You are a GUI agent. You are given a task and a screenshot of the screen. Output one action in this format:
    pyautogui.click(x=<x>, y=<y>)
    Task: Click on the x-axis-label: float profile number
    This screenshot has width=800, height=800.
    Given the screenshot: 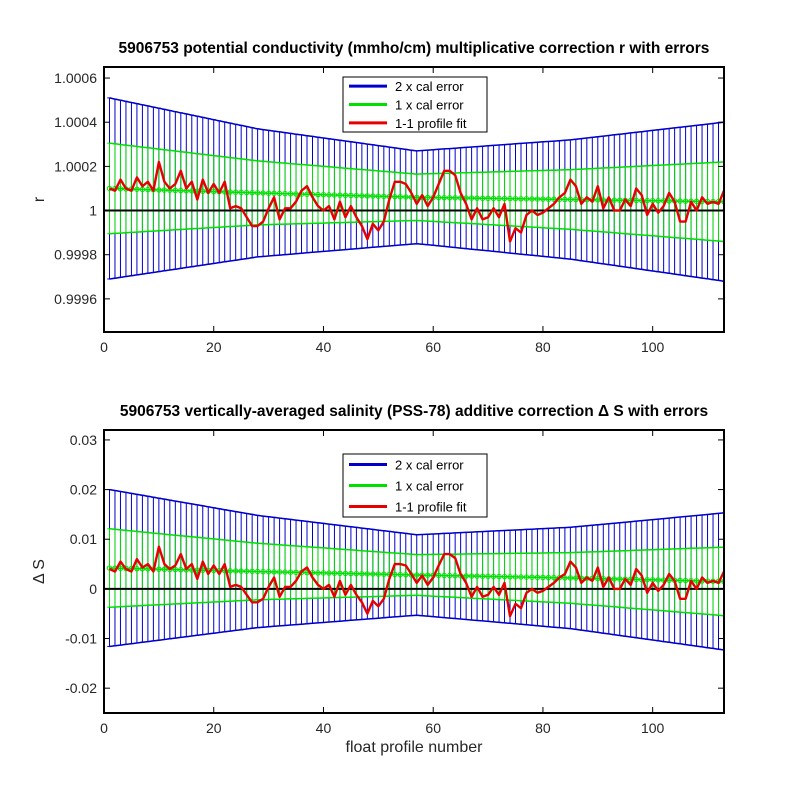 What is the action you would take?
    pyautogui.click(x=415, y=747)
    